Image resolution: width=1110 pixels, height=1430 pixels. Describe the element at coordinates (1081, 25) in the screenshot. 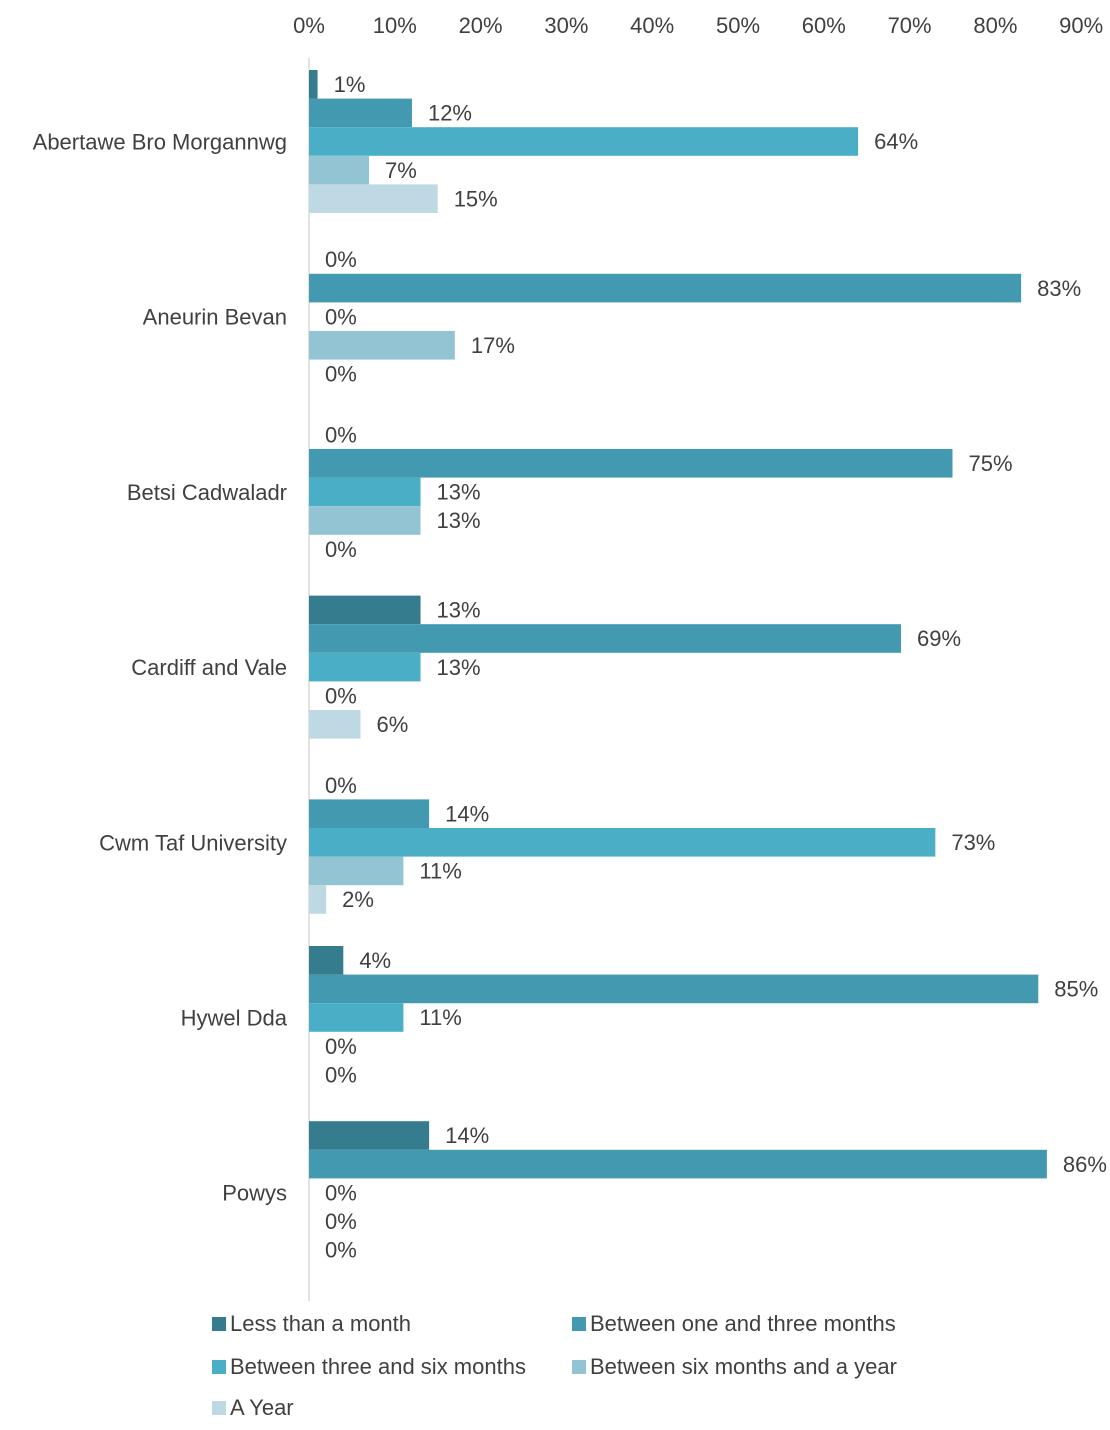

I see `x-tick-label: 90%` at that location.